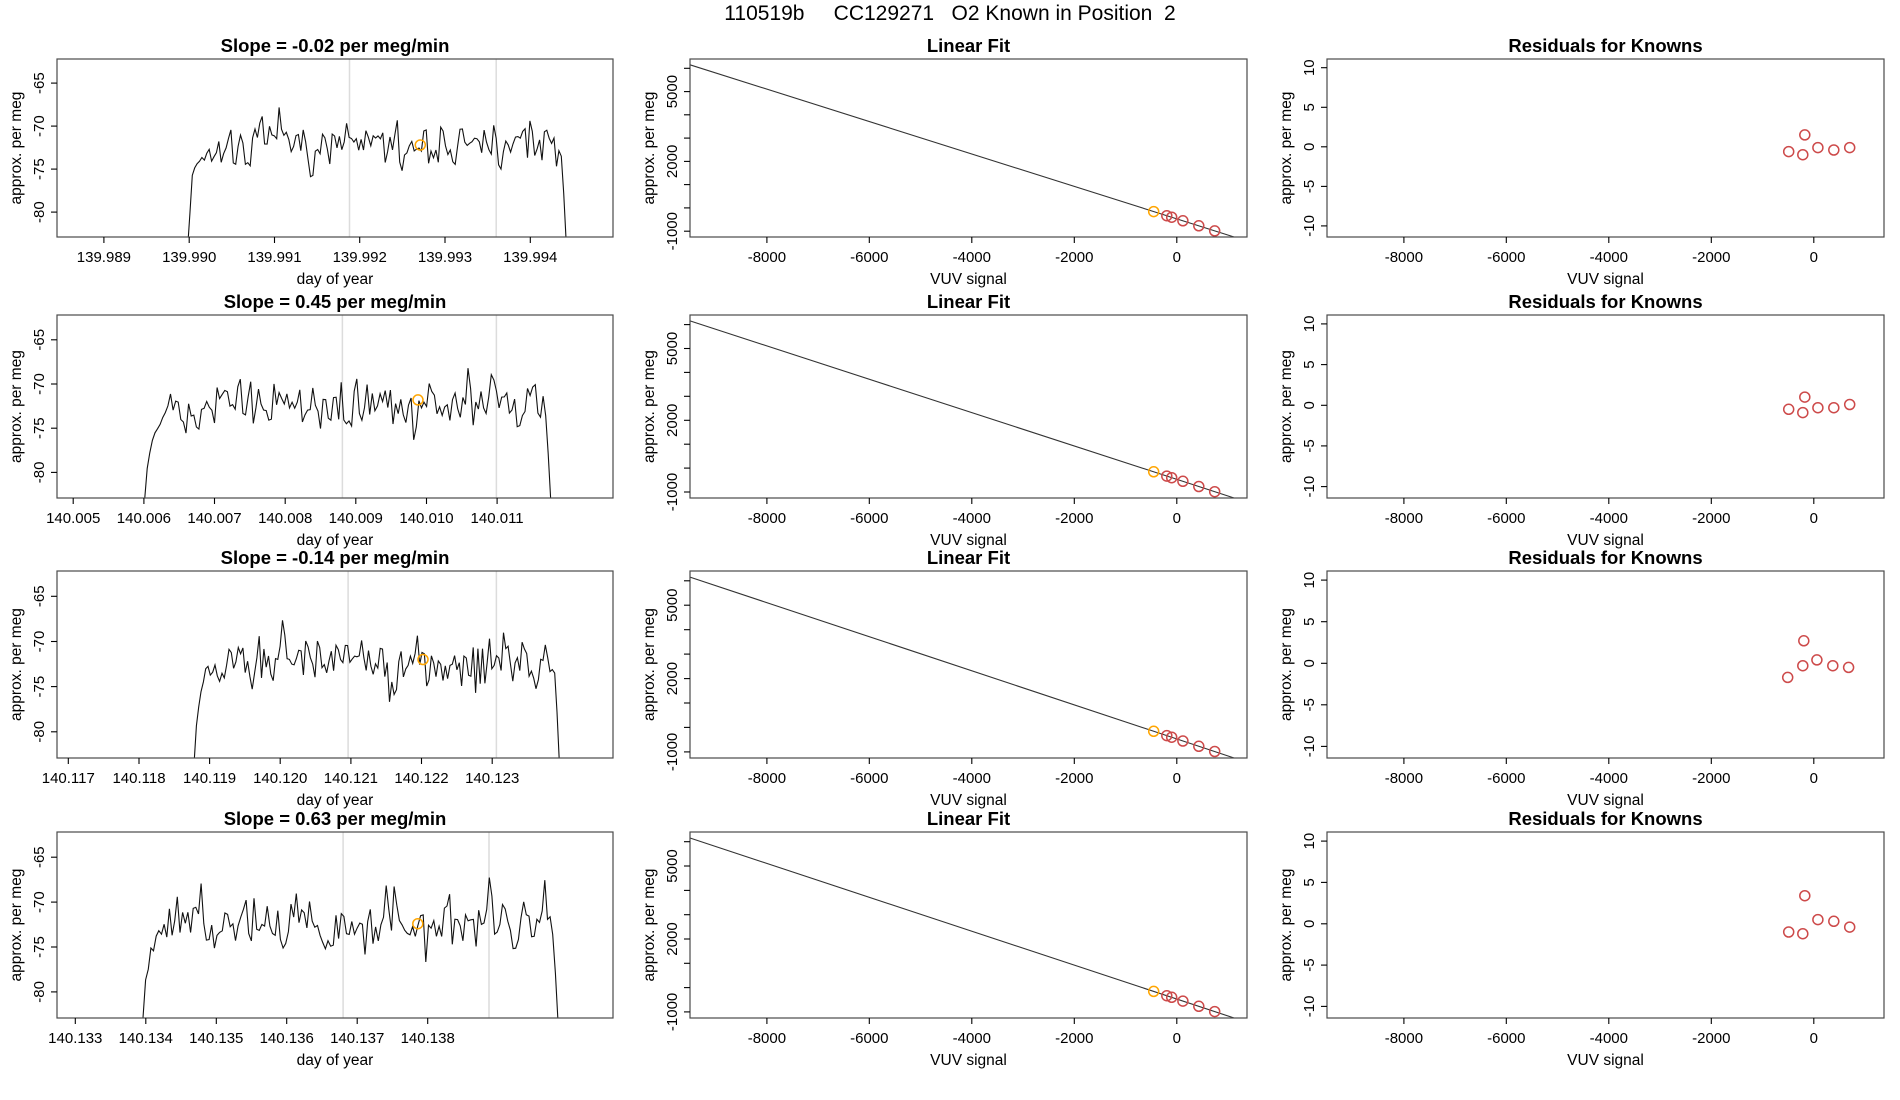  What do you see at coordinates (1605, 301) in the screenshot?
I see `plot-title: Residuals for Knowns` at bounding box center [1605, 301].